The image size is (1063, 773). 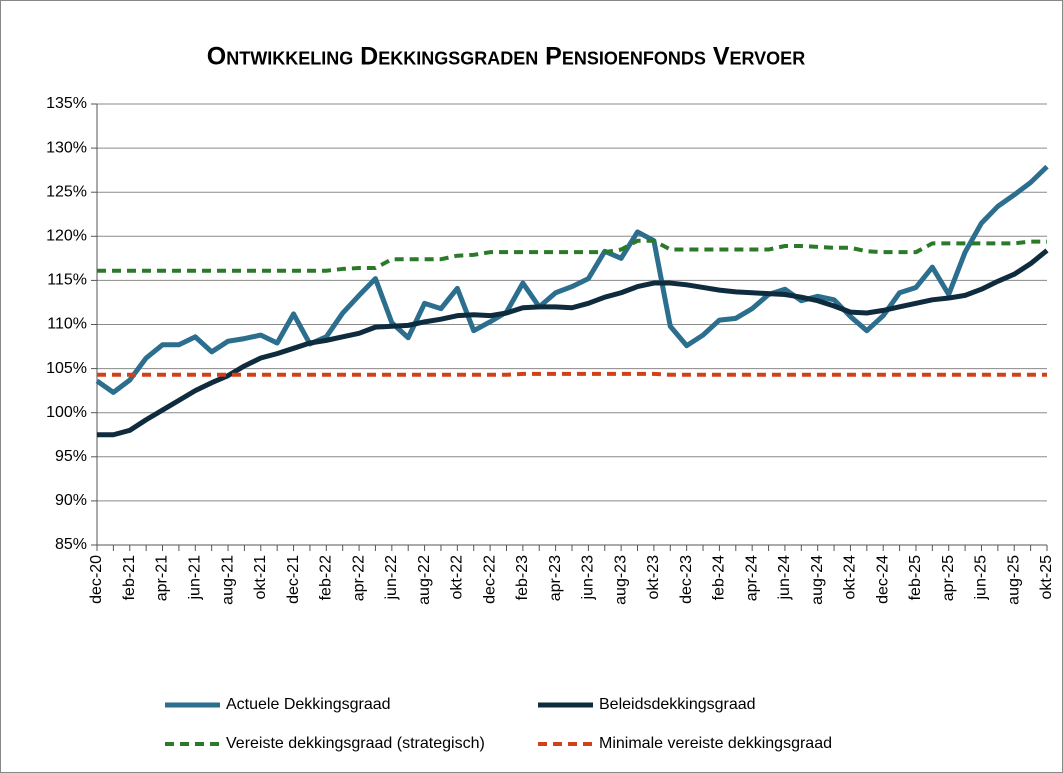 What do you see at coordinates (1013, 580) in the screenshot?
I see `x-tick-label: aug-25` at bounding box center [1013, 580].